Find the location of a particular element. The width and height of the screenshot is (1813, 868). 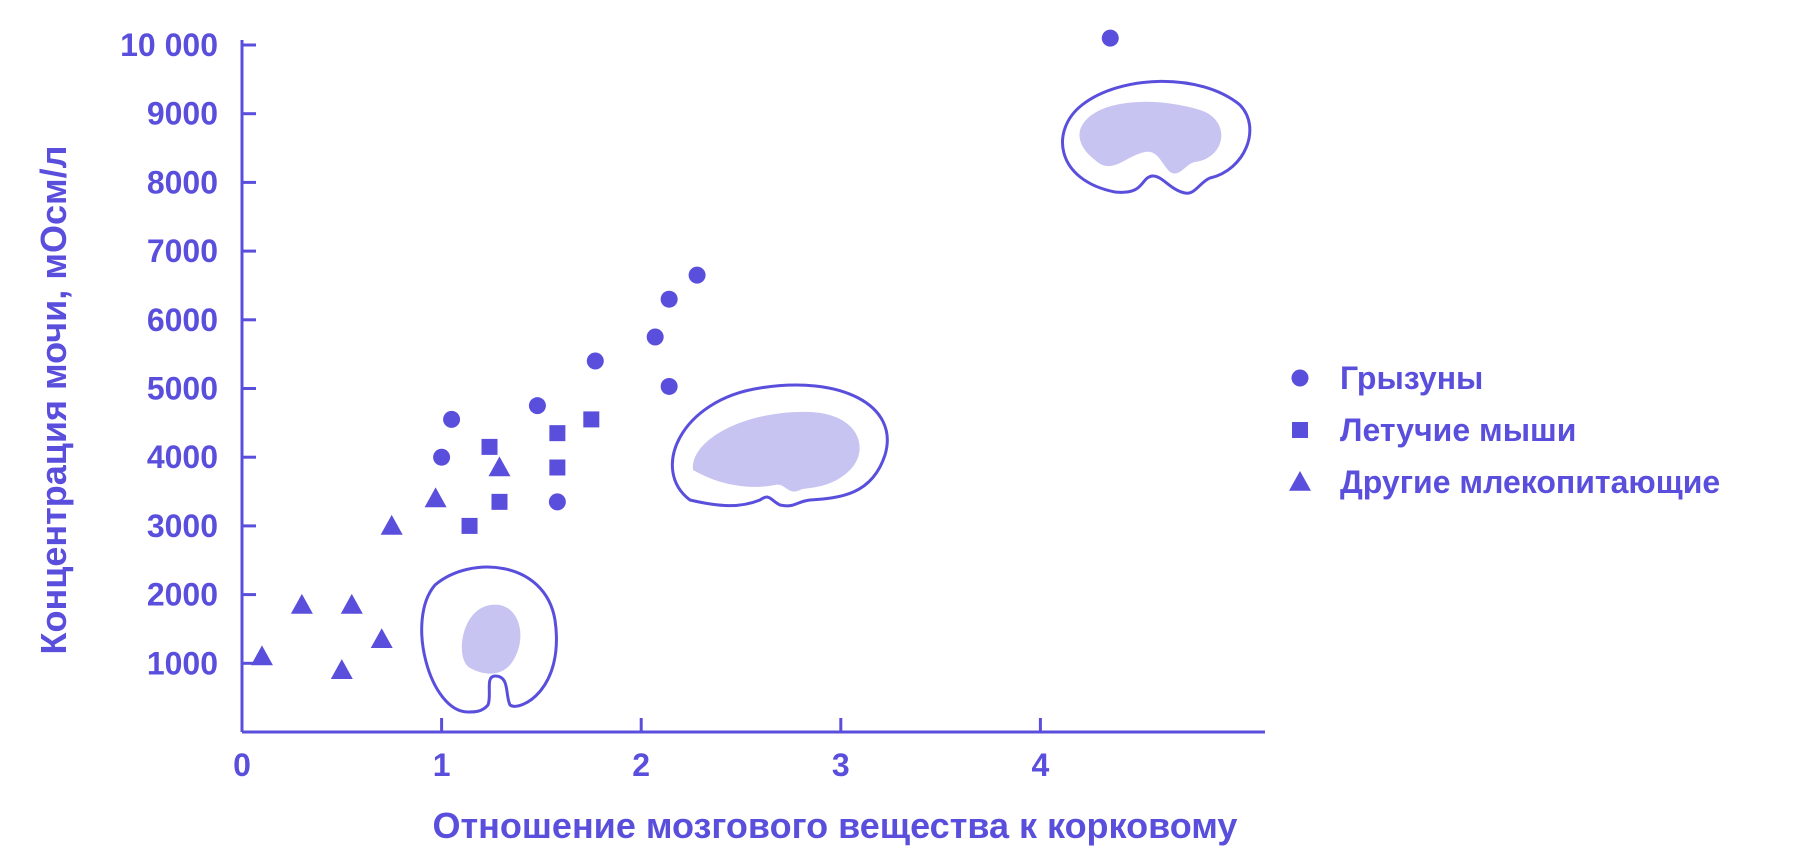

x-tick-label: 1 is located at coordinates (442, 765).